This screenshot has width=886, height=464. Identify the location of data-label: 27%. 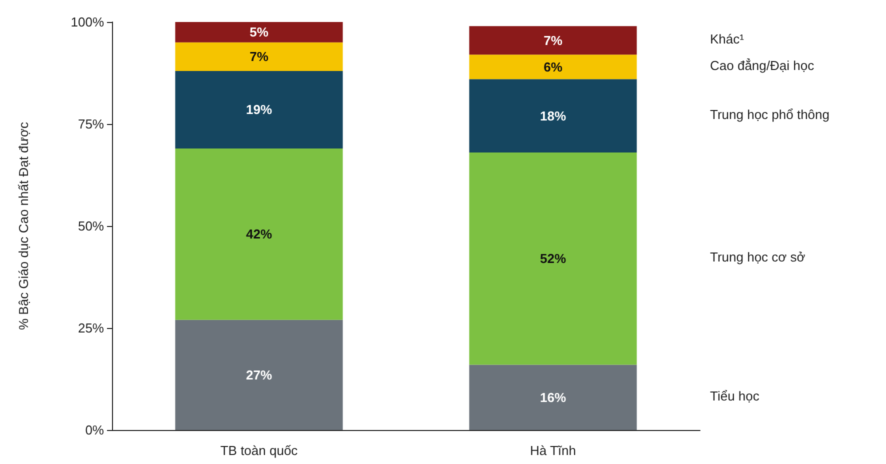
(259, 374).